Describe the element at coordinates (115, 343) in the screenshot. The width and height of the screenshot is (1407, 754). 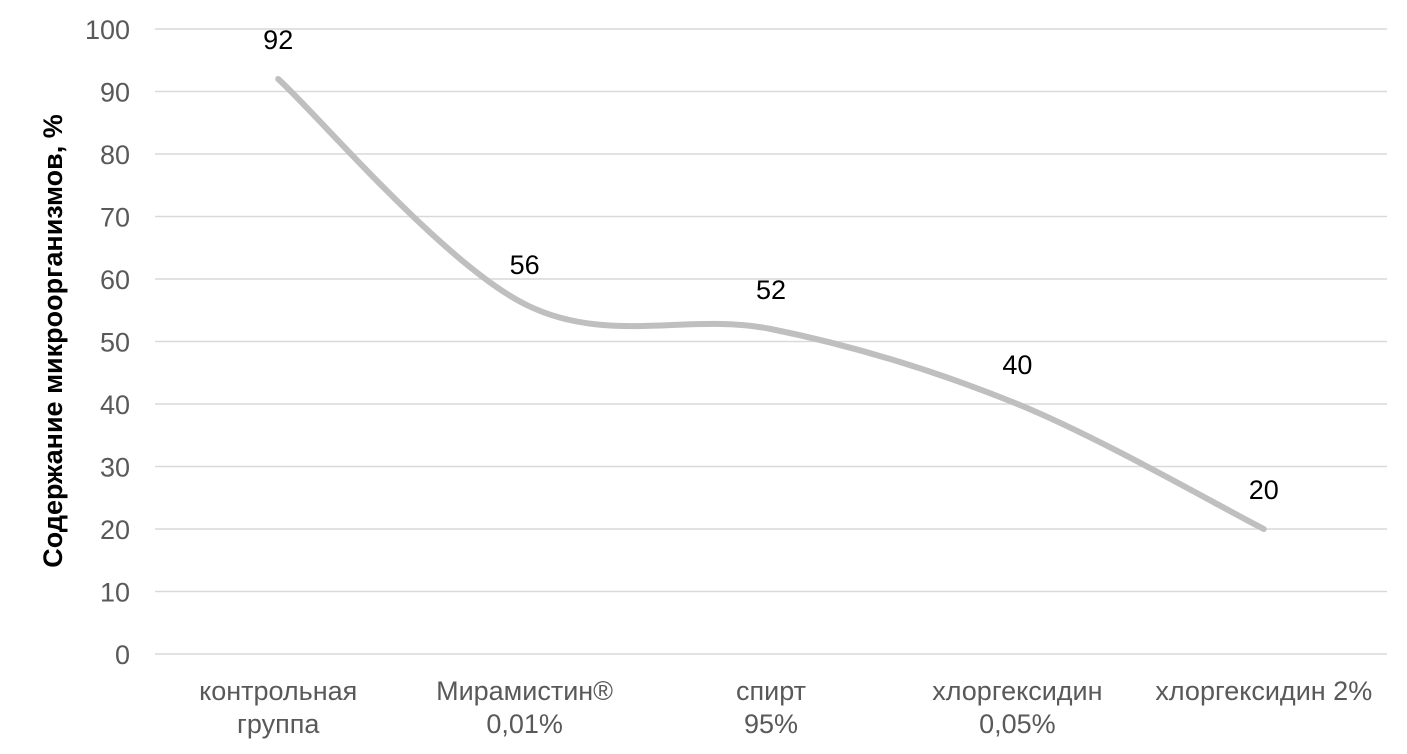
I see `y-tick-label: 50` at that location.